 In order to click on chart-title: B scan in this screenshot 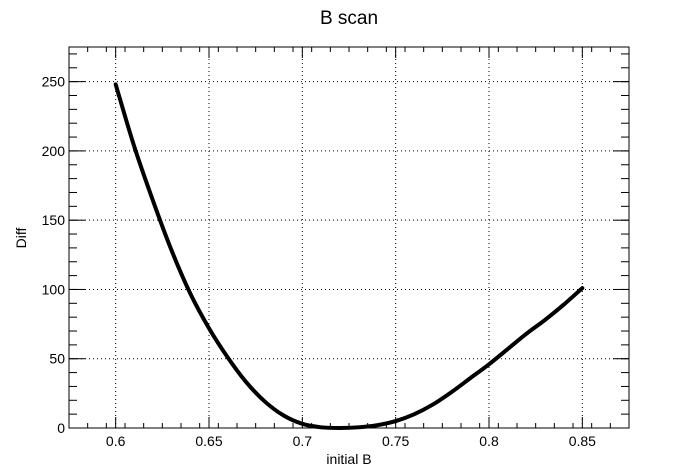, I will do `click(349, 18)`.